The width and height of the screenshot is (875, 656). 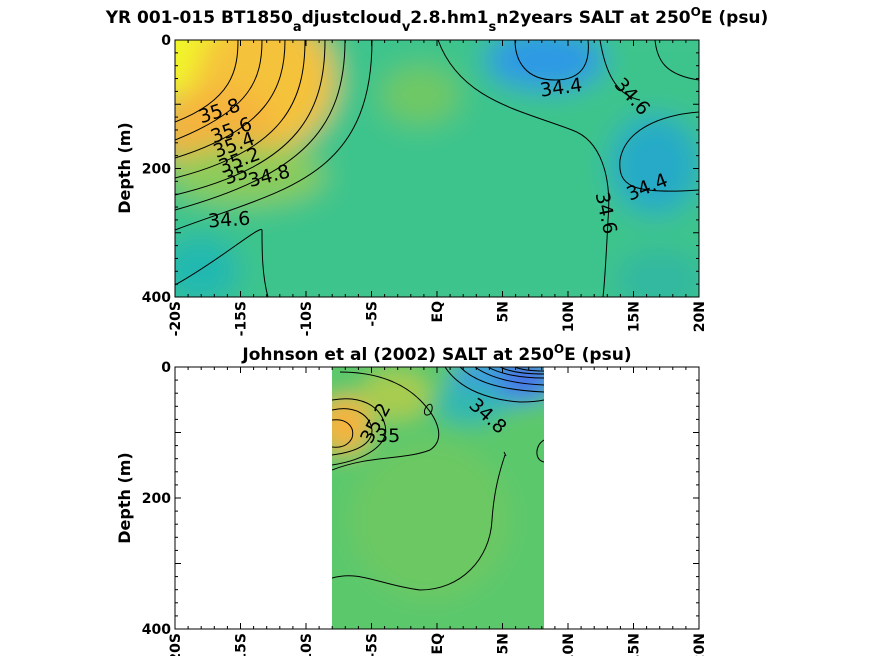 I want to click on panel-2-field, so click(x=438, y=498).